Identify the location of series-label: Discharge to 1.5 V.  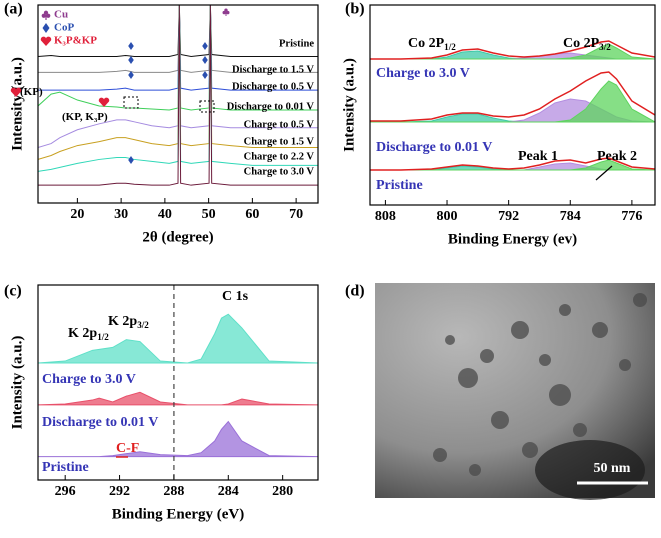
(273, 69).